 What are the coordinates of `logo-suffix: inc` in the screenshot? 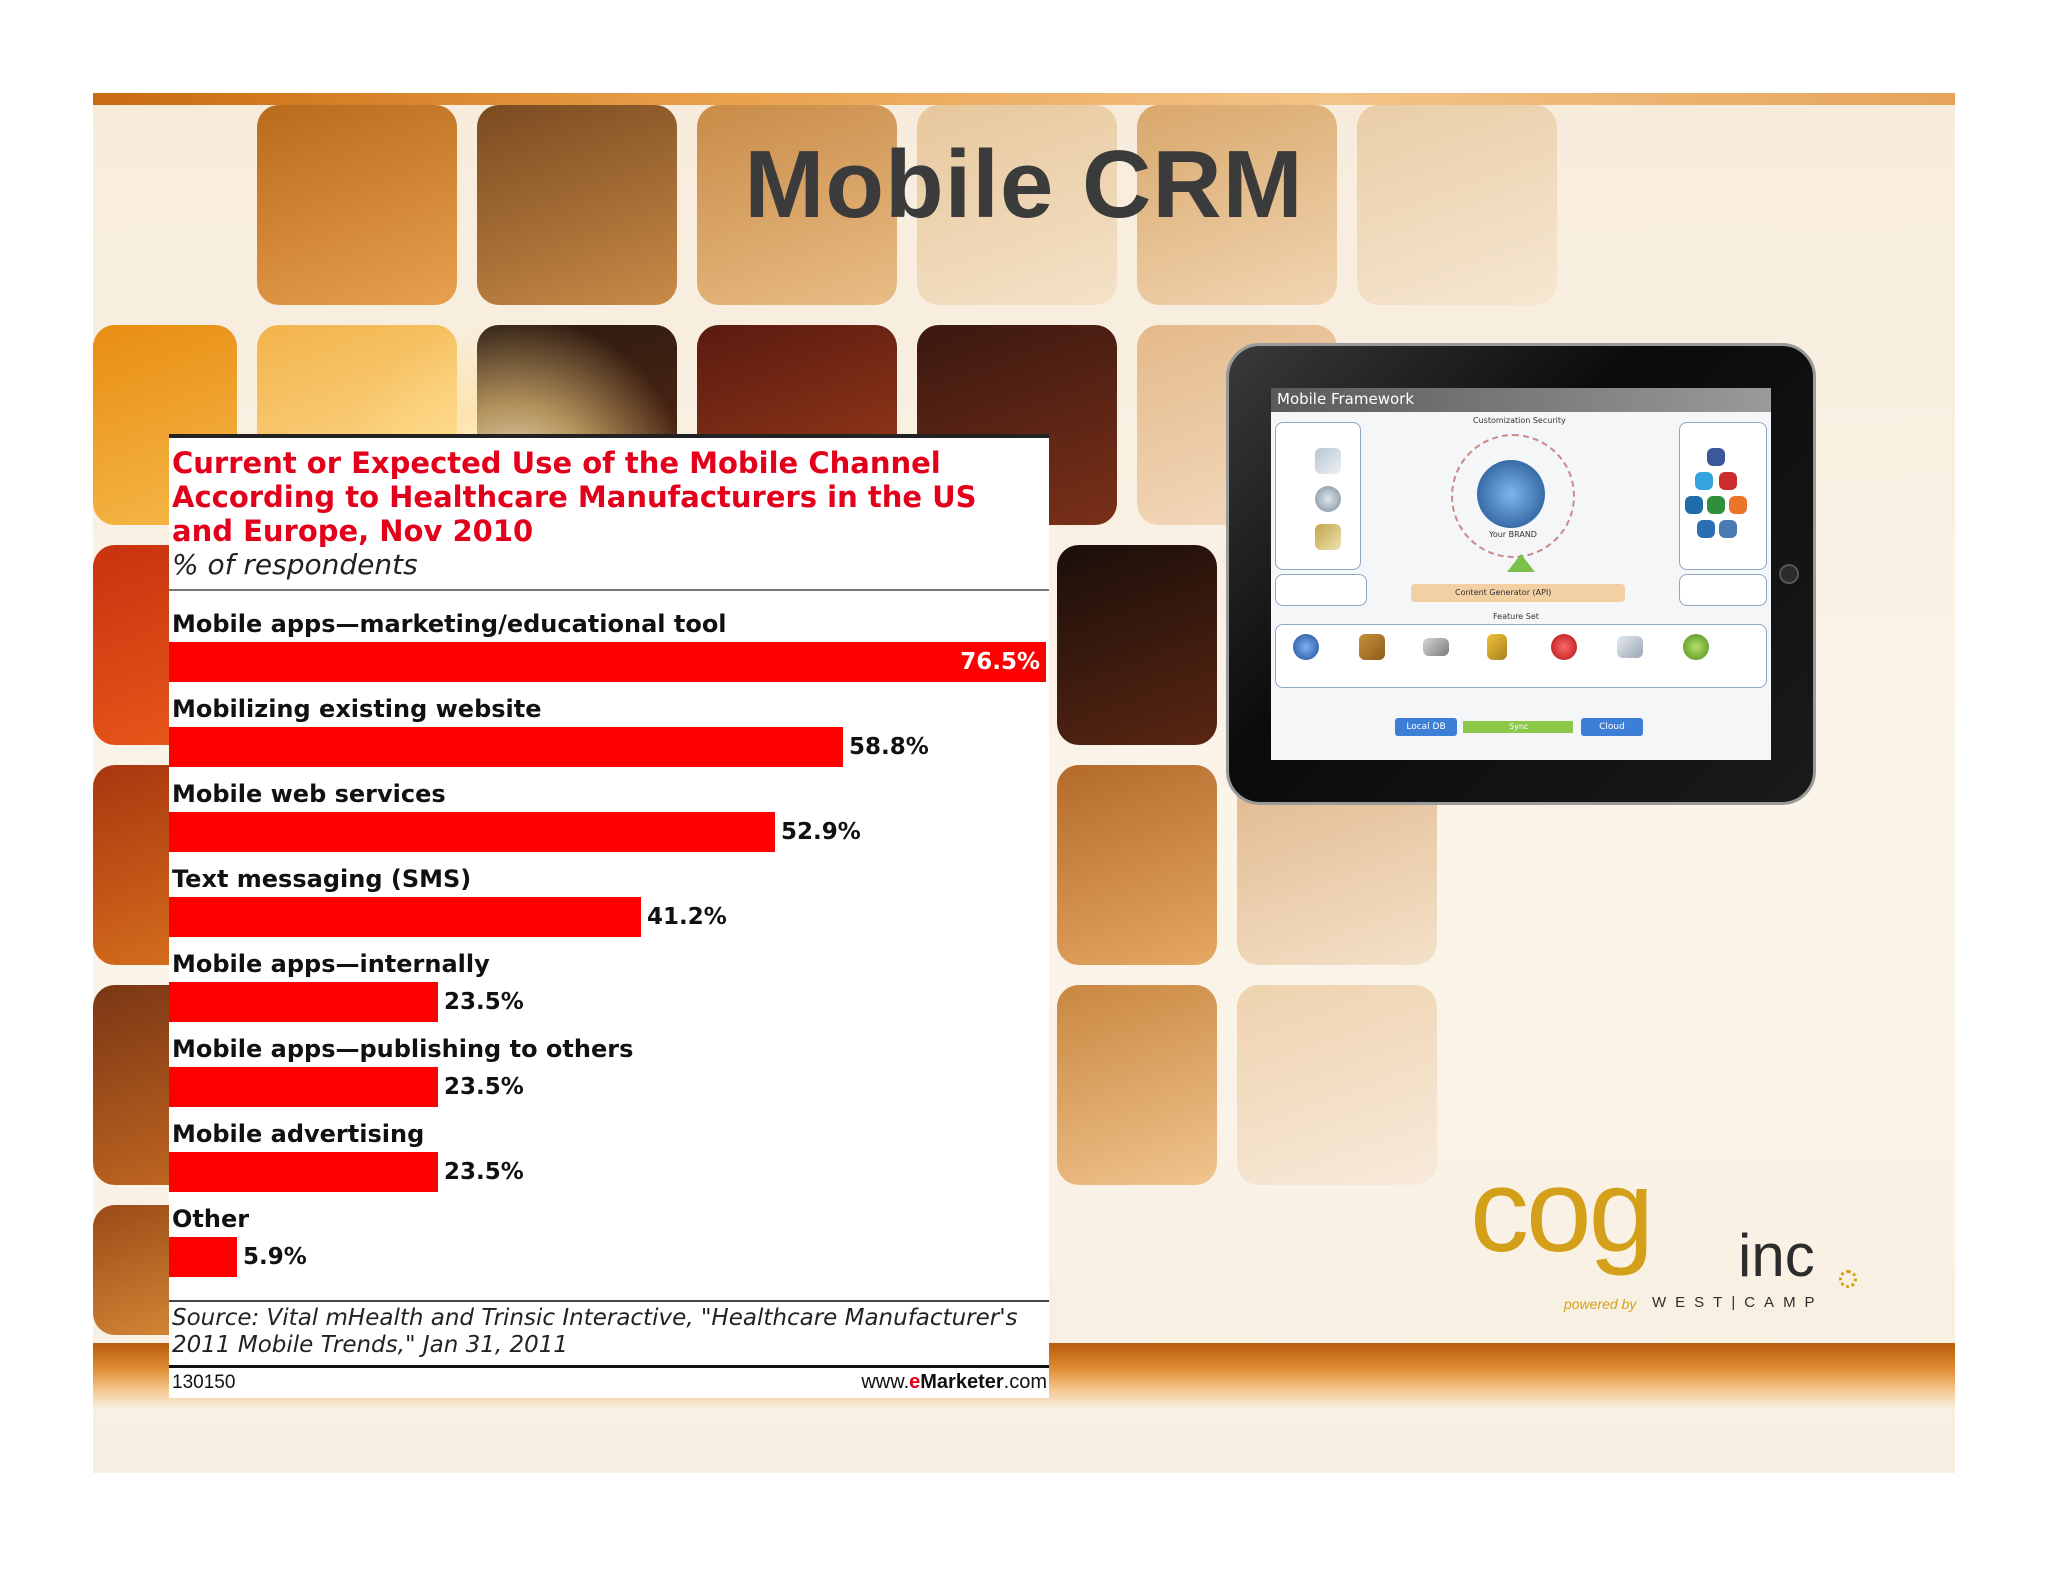 It's located at (1776, 1255).